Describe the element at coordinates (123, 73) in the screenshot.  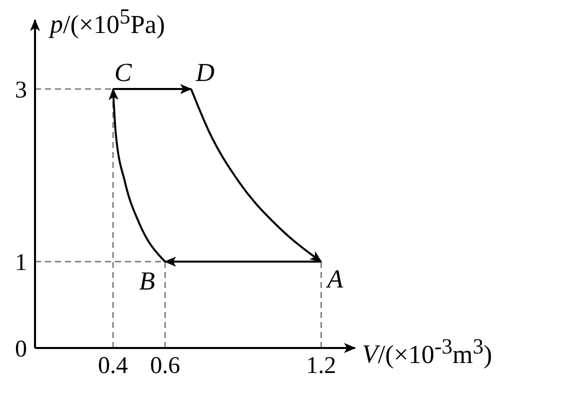
I see `annotation: C` at that location.